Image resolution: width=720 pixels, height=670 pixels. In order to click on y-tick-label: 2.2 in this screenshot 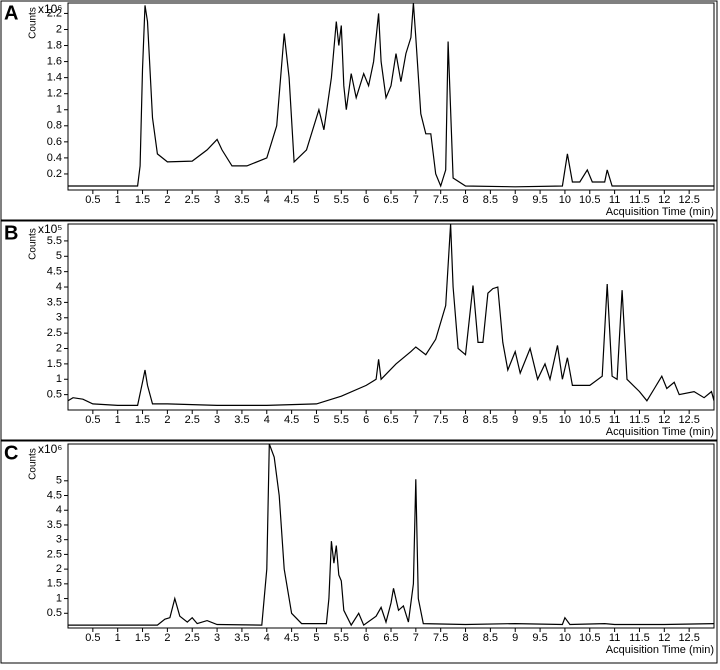, I will do `click(54, 13)`.